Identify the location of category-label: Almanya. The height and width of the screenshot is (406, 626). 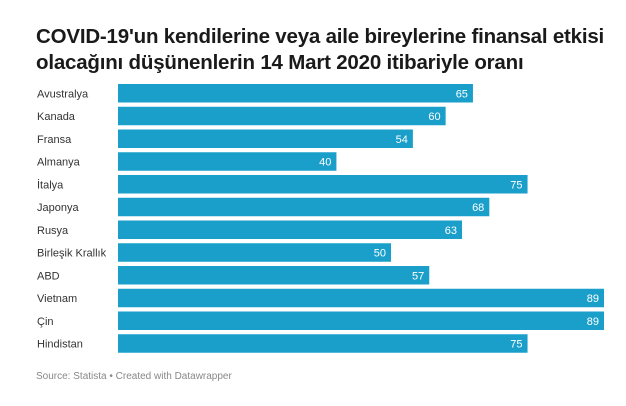
(59, 163).